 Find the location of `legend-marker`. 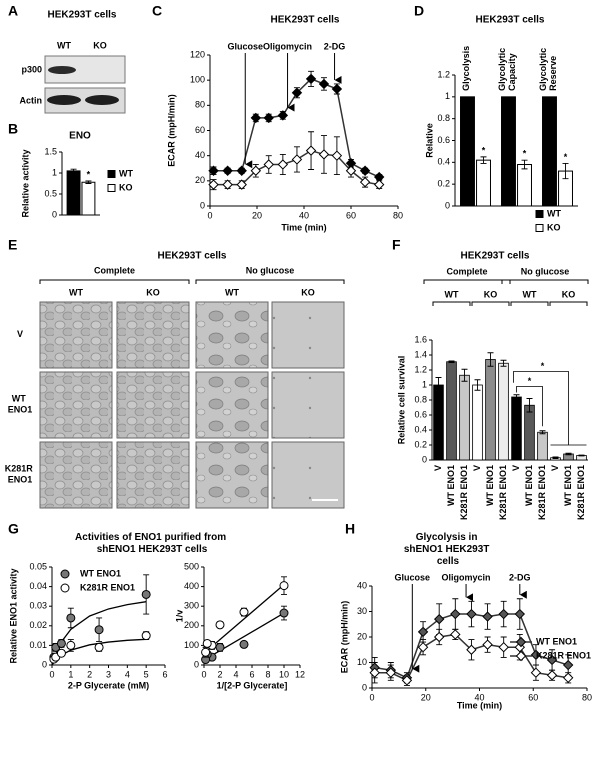

legend-marker is located at coordinates (65, 574).